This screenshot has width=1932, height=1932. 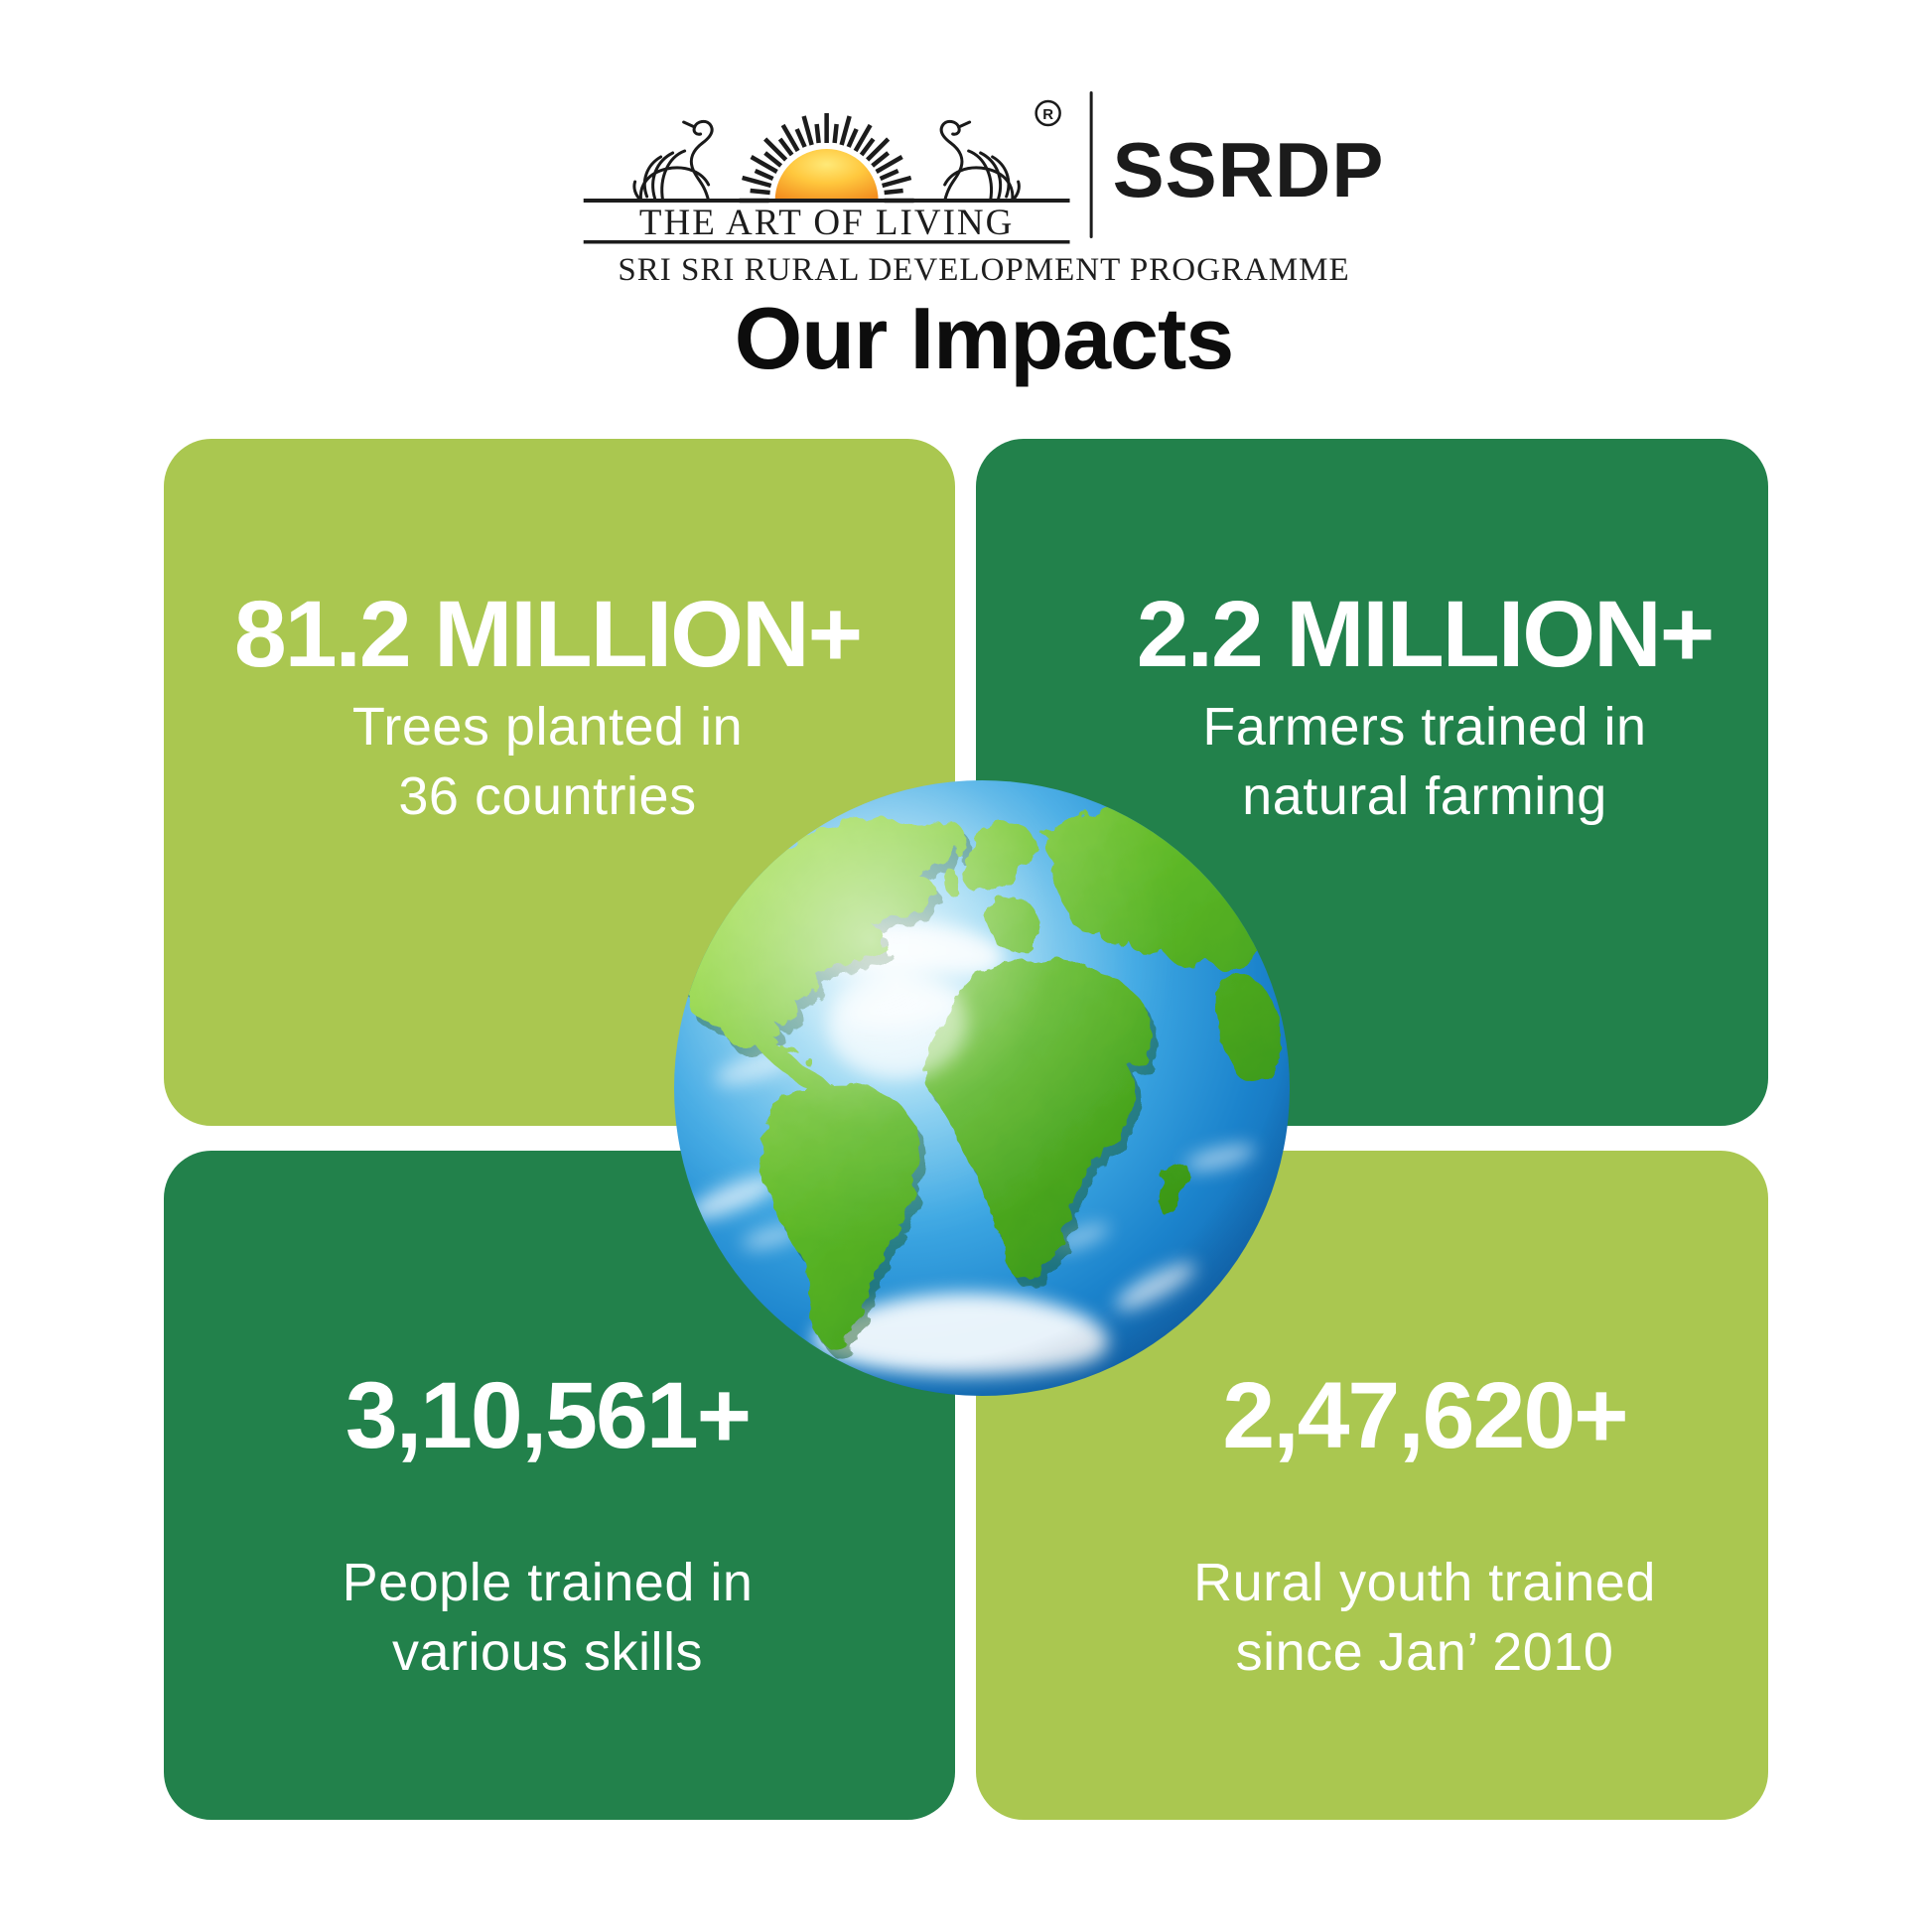 I want to click on stat-value: 3,10,561+, so click(x=549, y=1416).